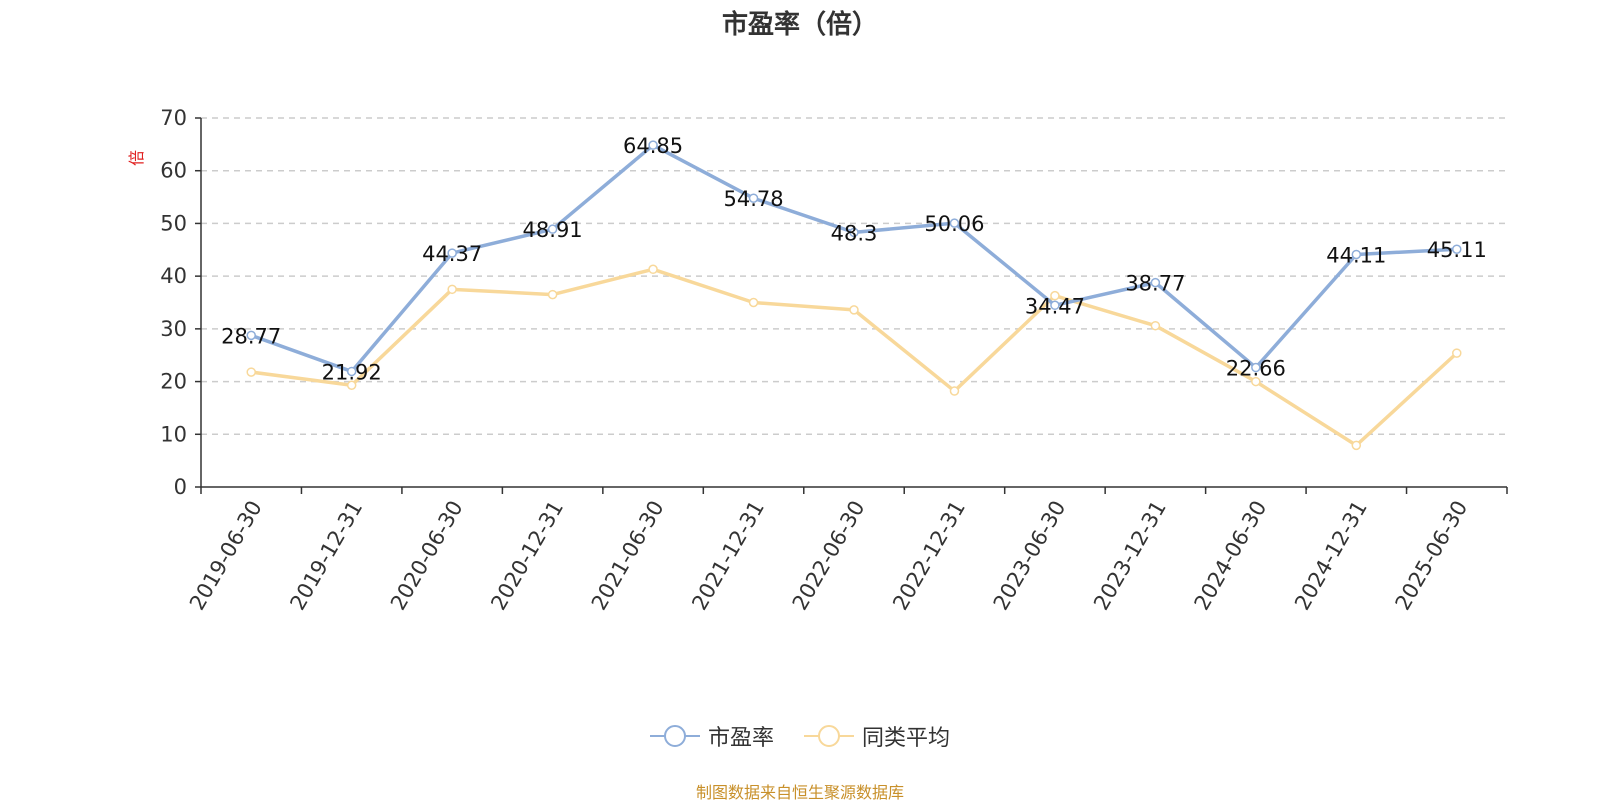 This screenshot has height=803, width=1600. What do you see at coordinates (1431, 556) in the screenshot?
I see `x-tick-label: 2025-06-30` at bounding box center [1431, 556].